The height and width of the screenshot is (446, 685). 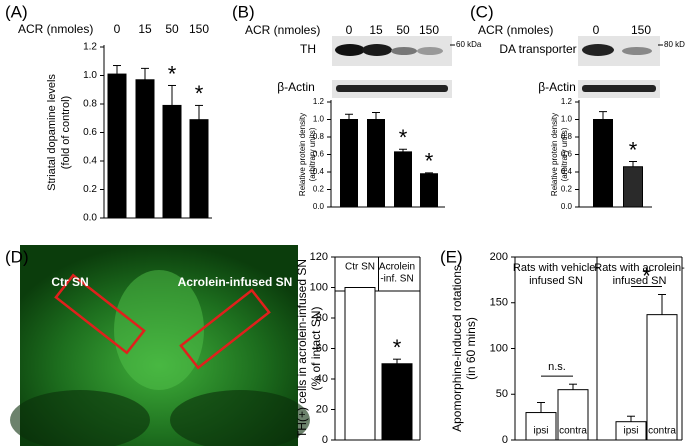 What do you see at coordinates (52, 132) in the screenshot?
I see `y-axis-label: Striatal dopamine levels` at bounding box center [52, 132].